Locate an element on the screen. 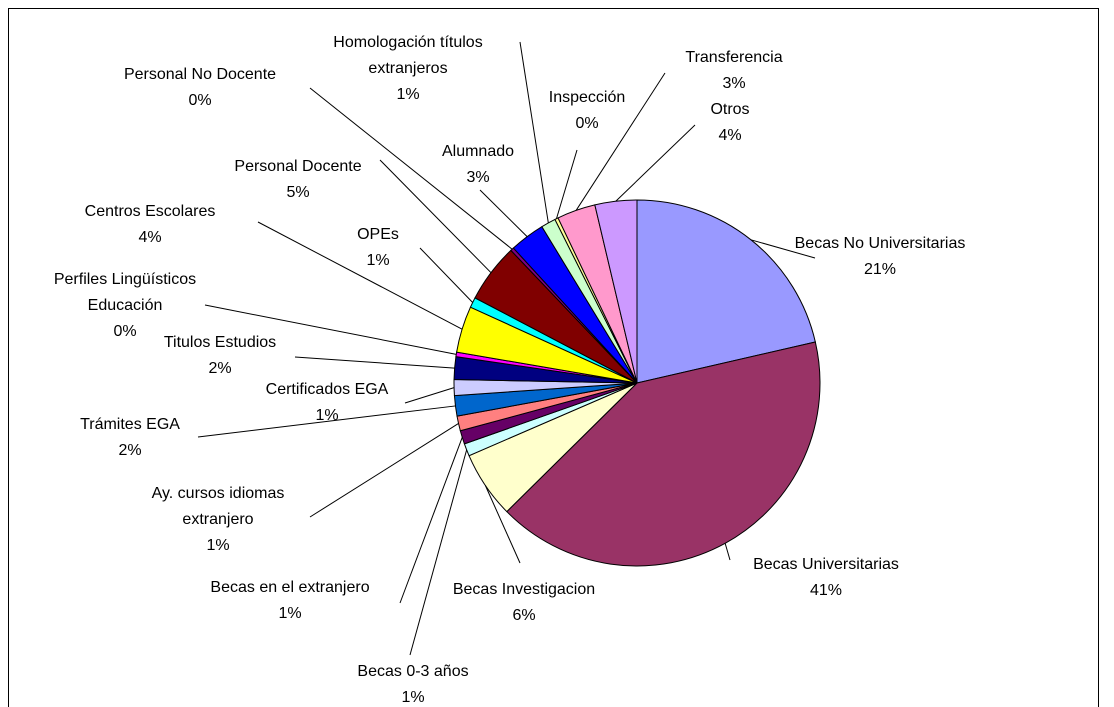 Image resolution: width=1114 pixels, height=707 pixels. slice-label: Becas Universitarias is located at coordinates (826, 564).